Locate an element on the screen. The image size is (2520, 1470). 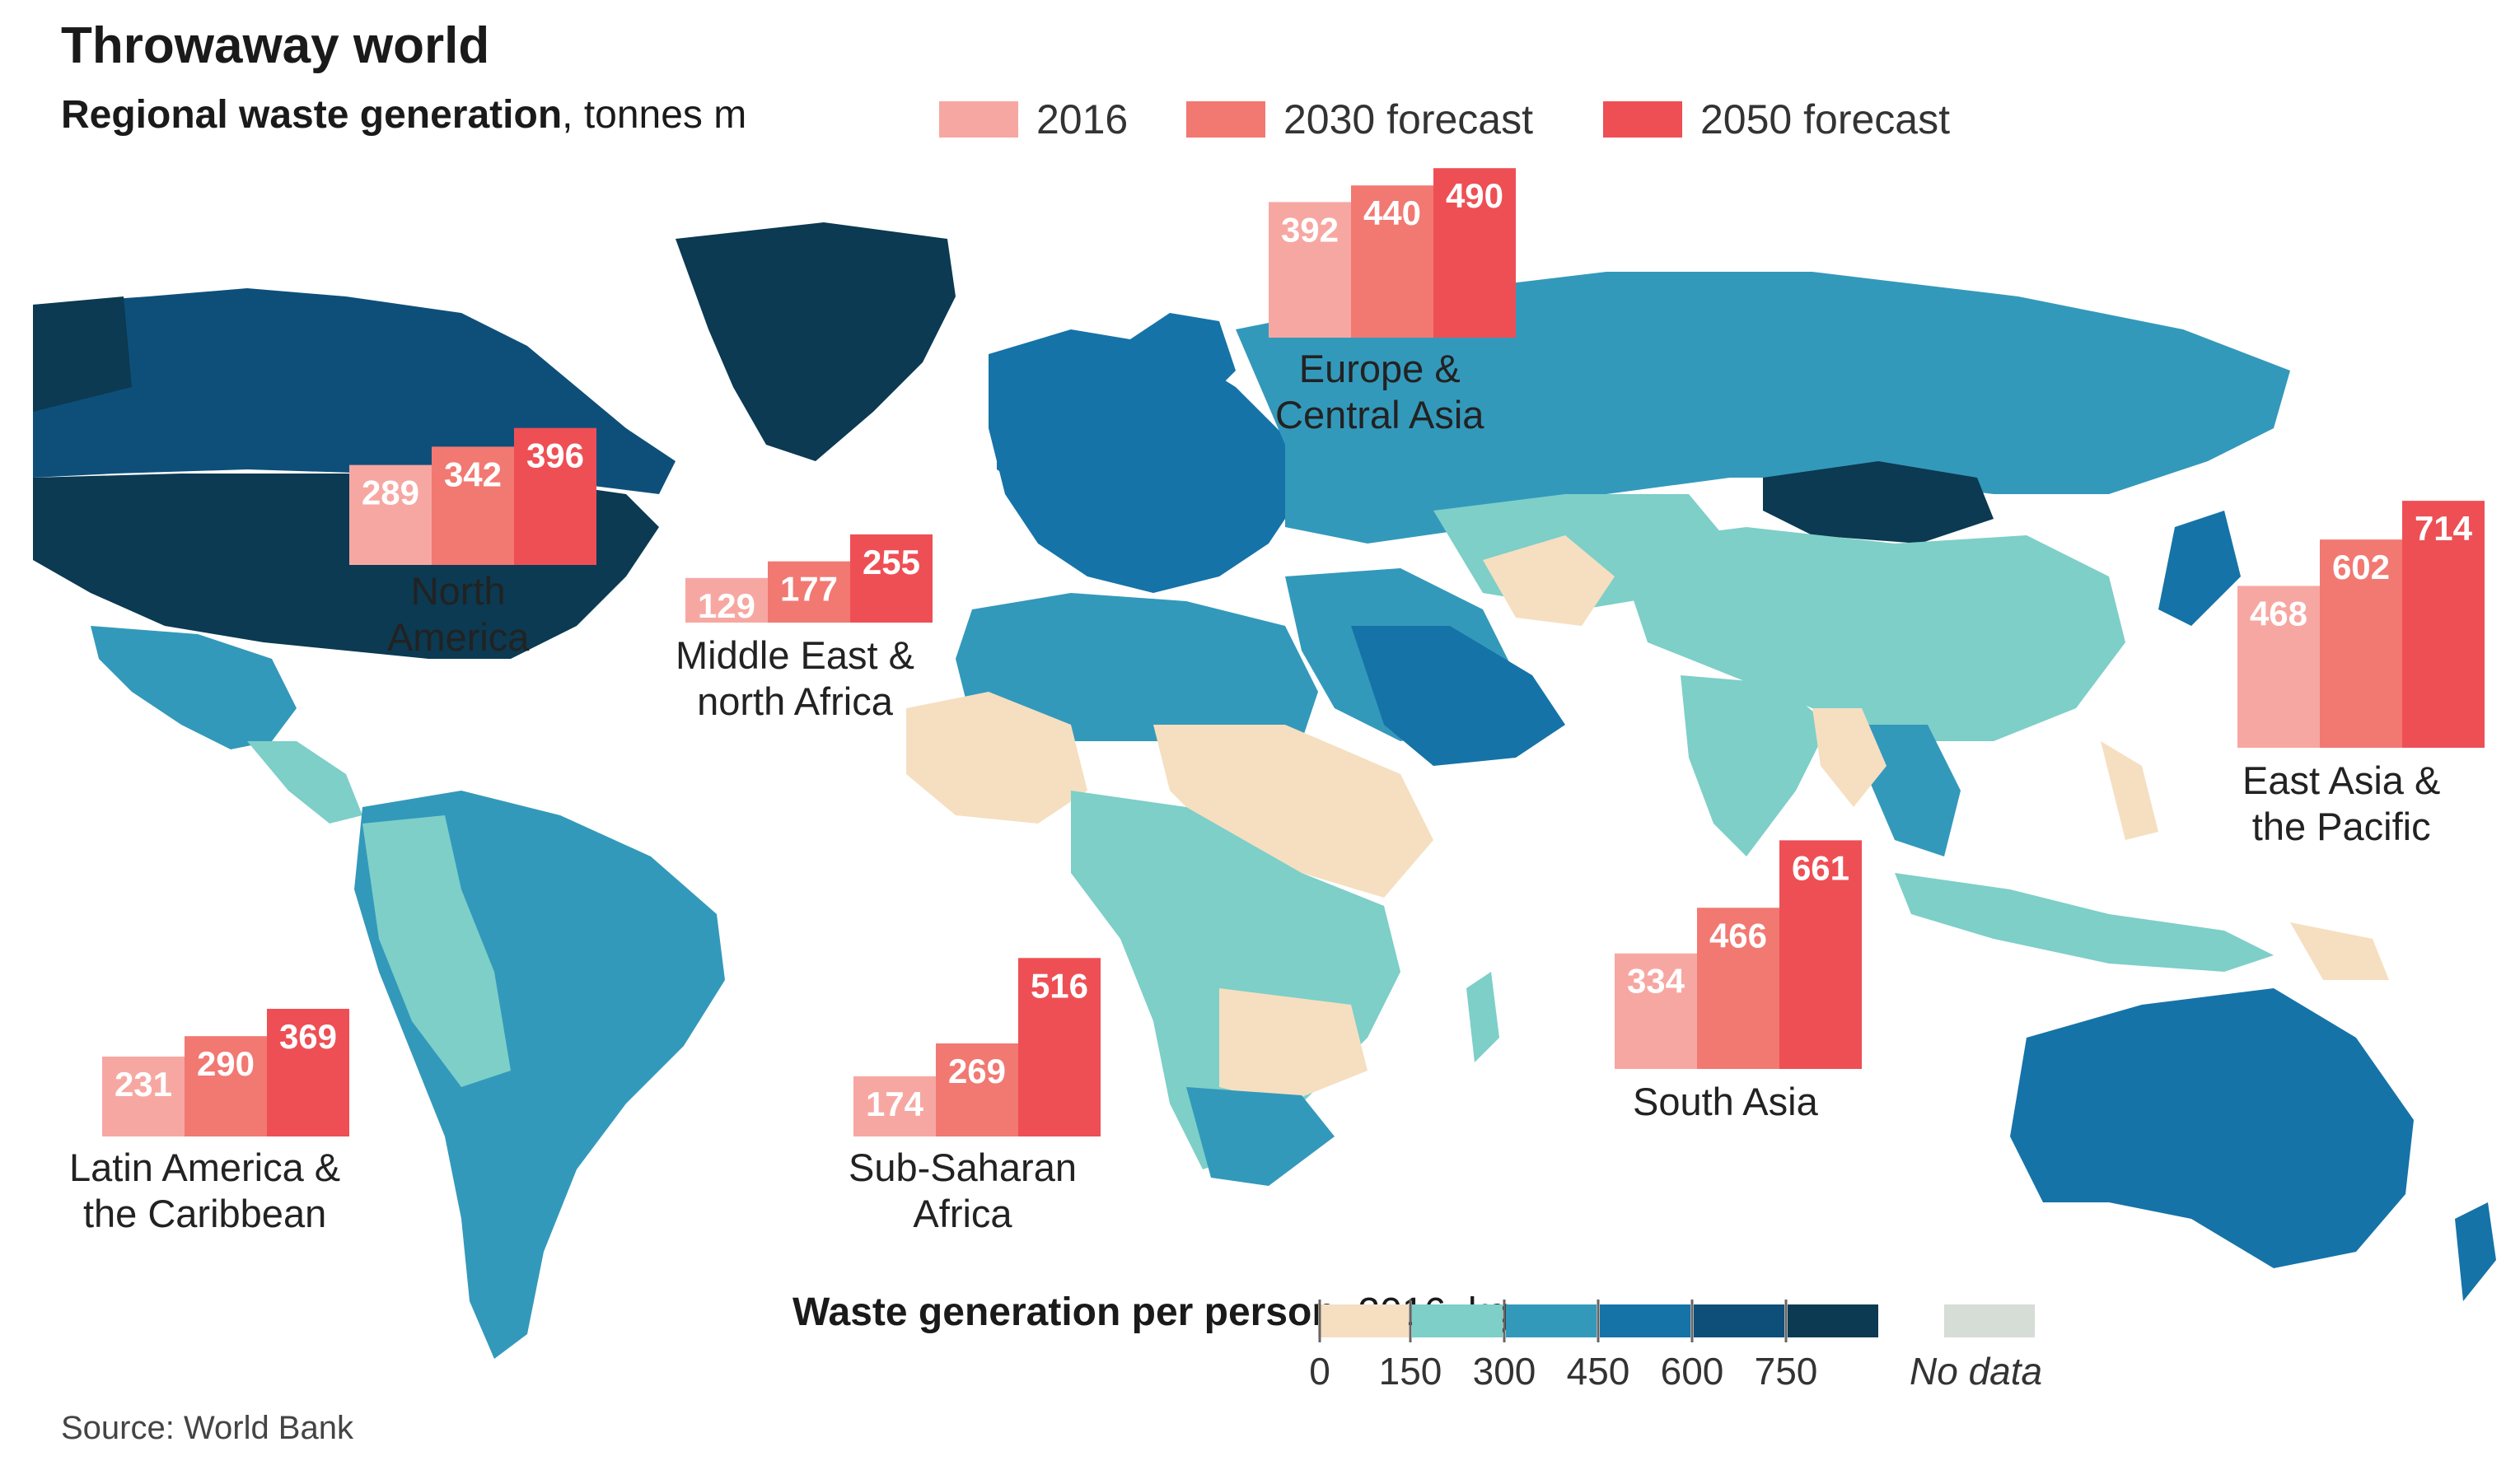
bar-value-label: 602 is located at coordinates (2361, 567).